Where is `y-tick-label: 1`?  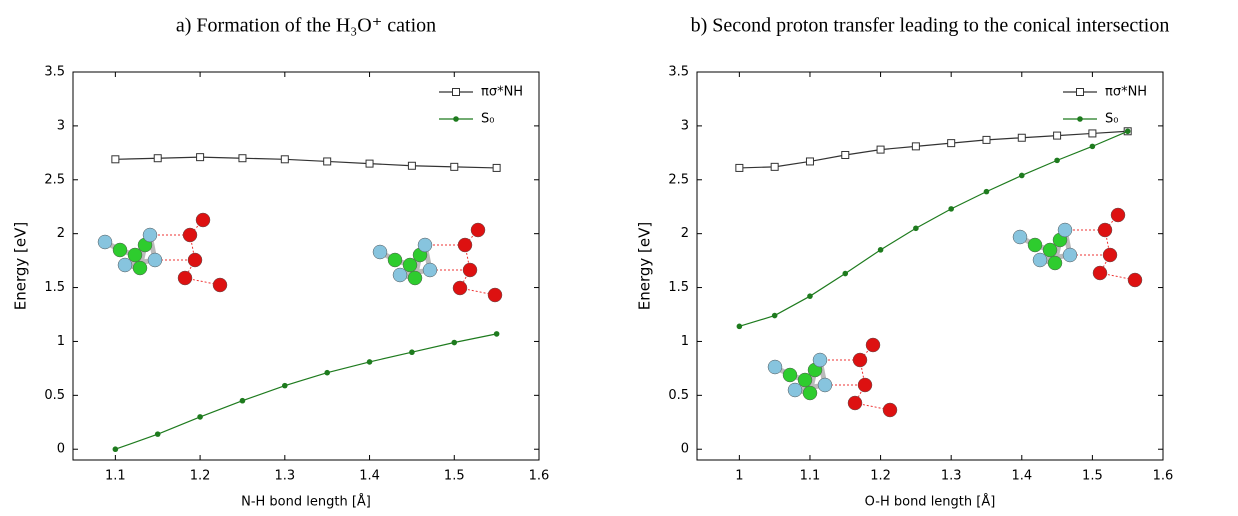
y-tick-label: 1 is located at coordinates (61, 341).